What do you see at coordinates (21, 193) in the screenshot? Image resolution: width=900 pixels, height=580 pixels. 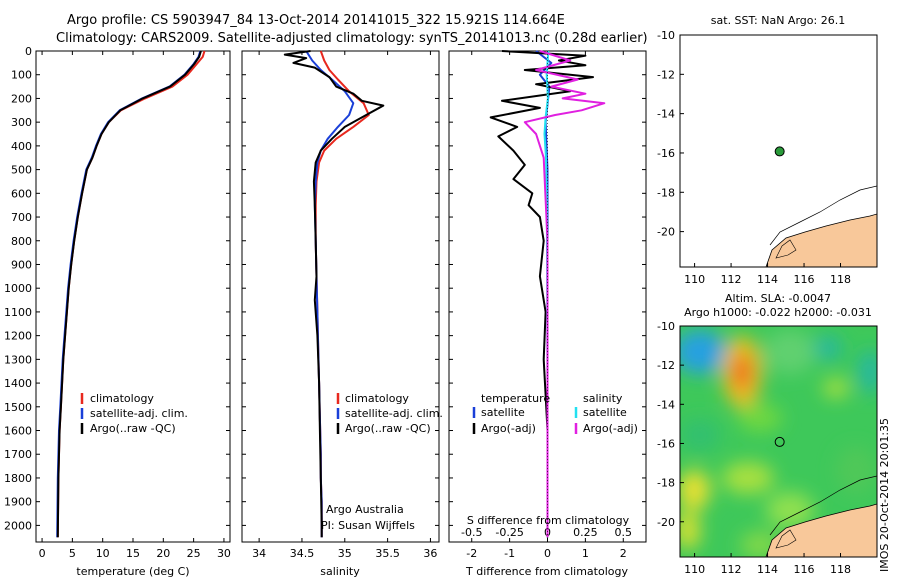 I see `y-tick-label: 600` at bounding box center [21, 193].